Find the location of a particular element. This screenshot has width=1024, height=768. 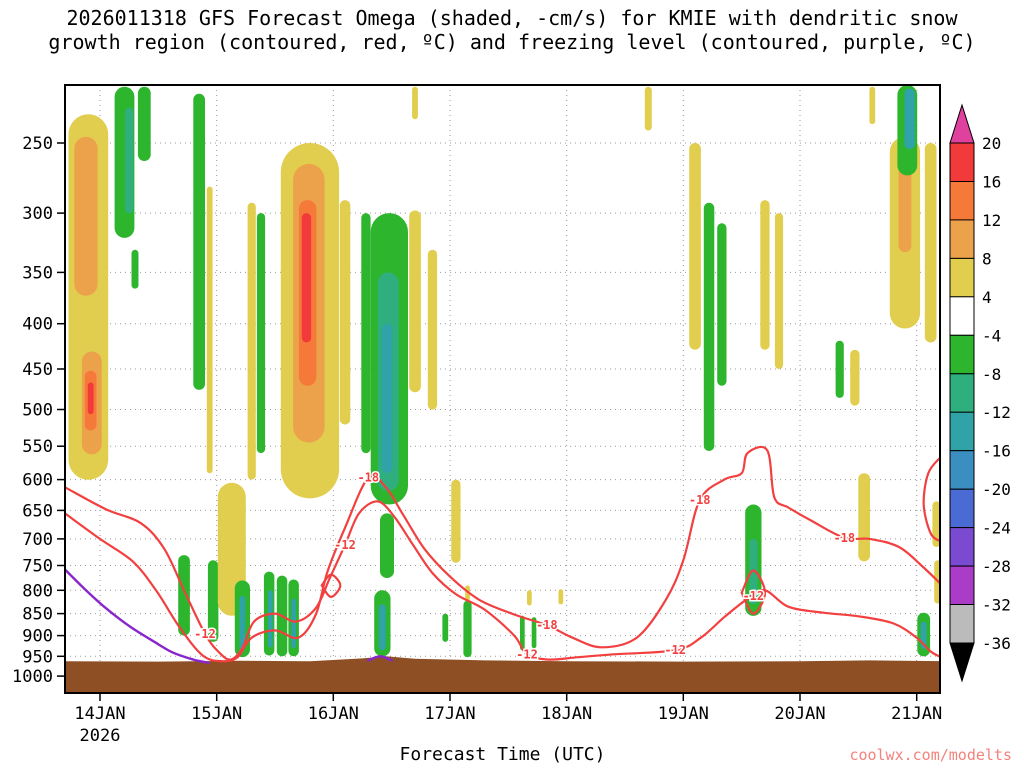

freezing-level-contours is located at coordinates (229, 616).